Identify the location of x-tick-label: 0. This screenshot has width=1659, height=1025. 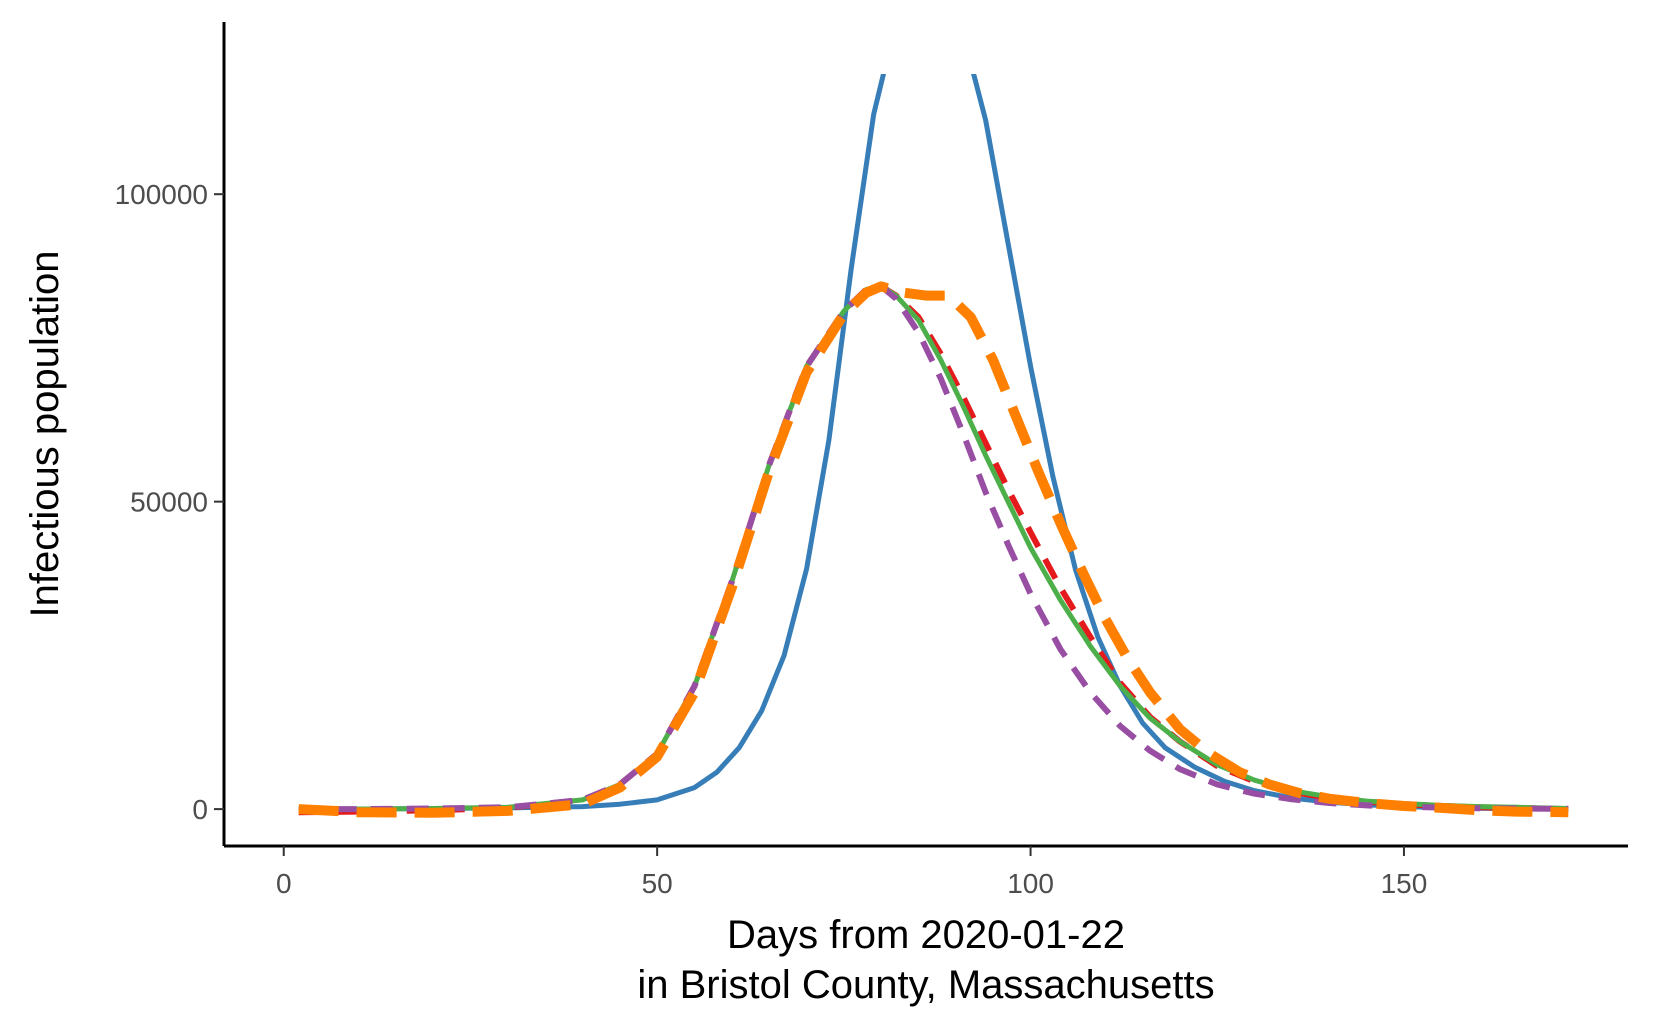
(284, 883).